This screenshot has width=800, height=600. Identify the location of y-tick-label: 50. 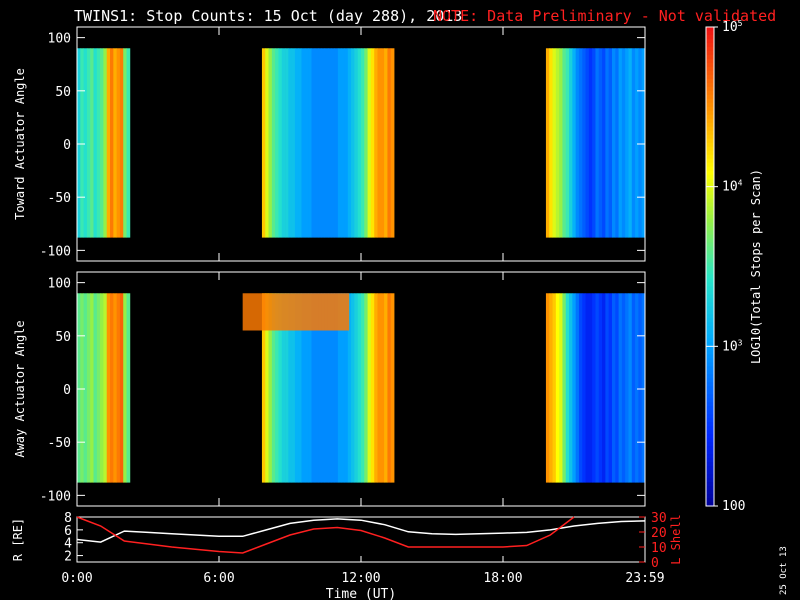
(63, 337).